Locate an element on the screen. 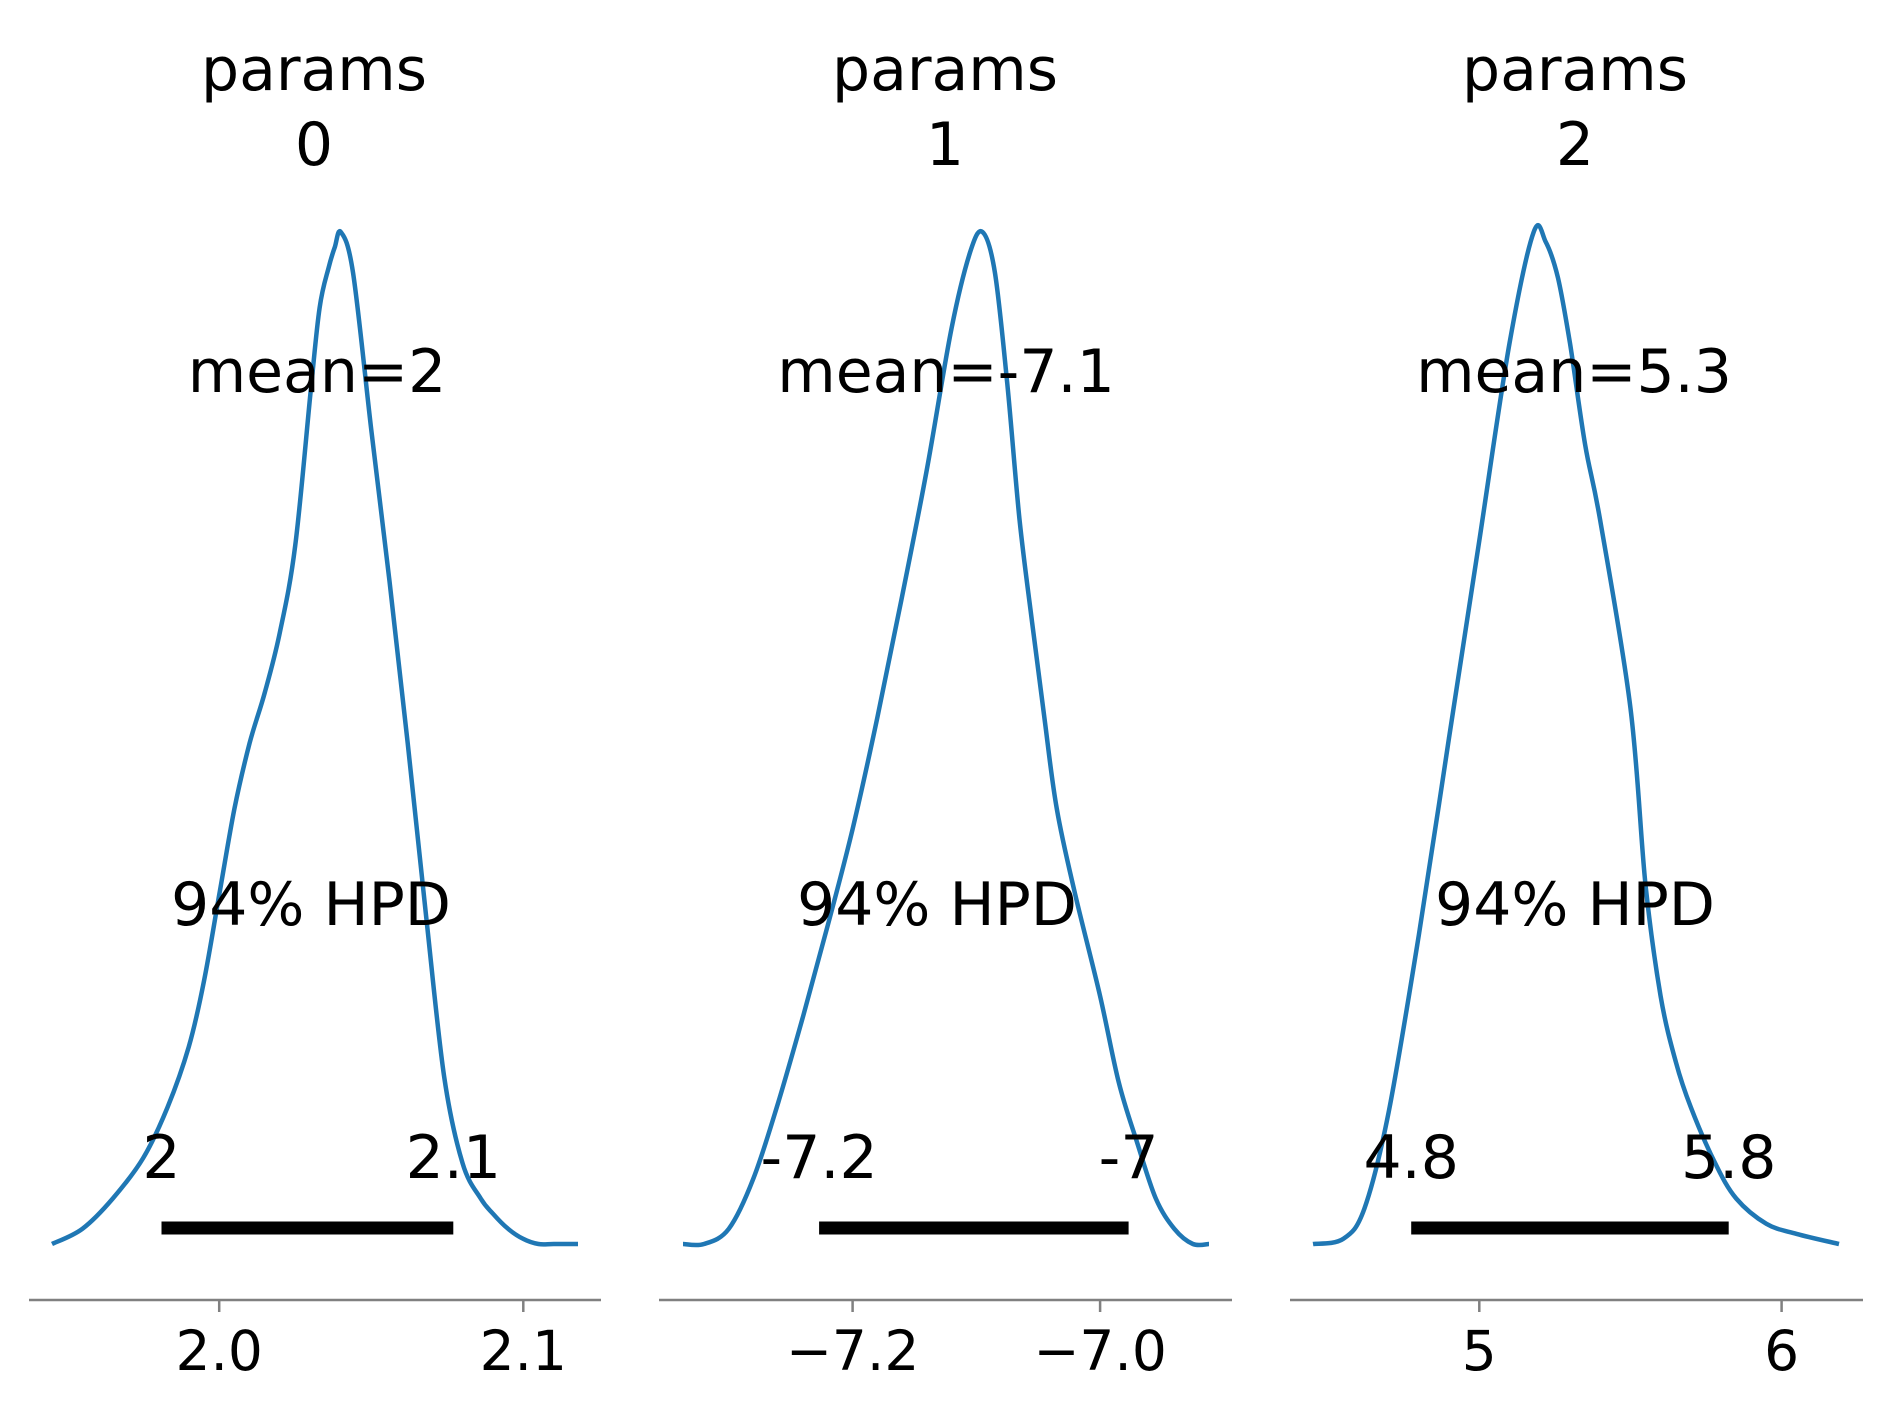 The width and height of the screenshot is (1894, 1410). panel-1-hpd-label: 94% HPD is located at coordinates (937, 905).